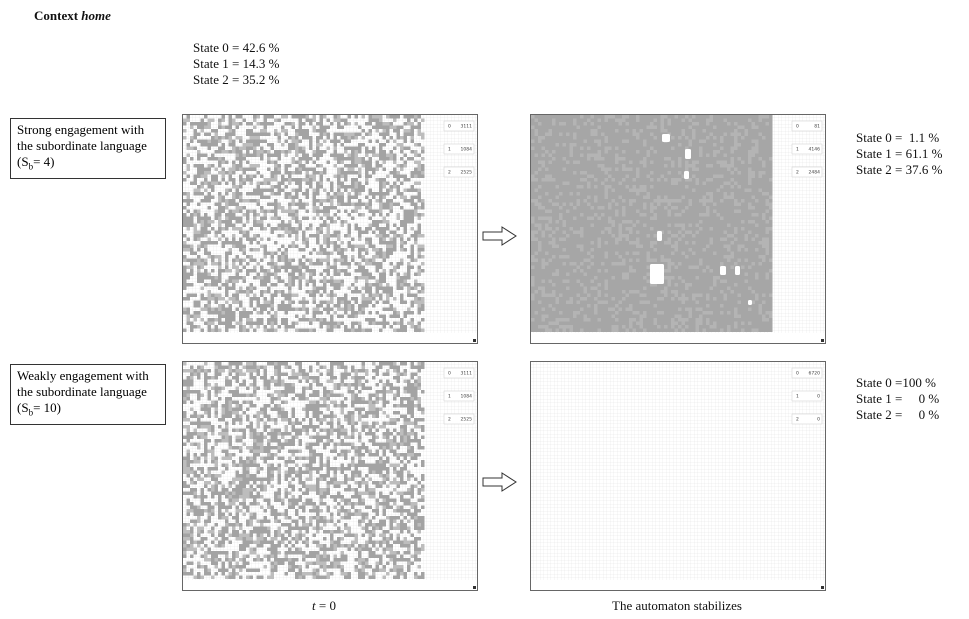 The width and height of the screenshot is (969, 619). What do you see at coordinates (459, 126) in the screenshot?
I see `counter-box` at bounding box center [459, 126].